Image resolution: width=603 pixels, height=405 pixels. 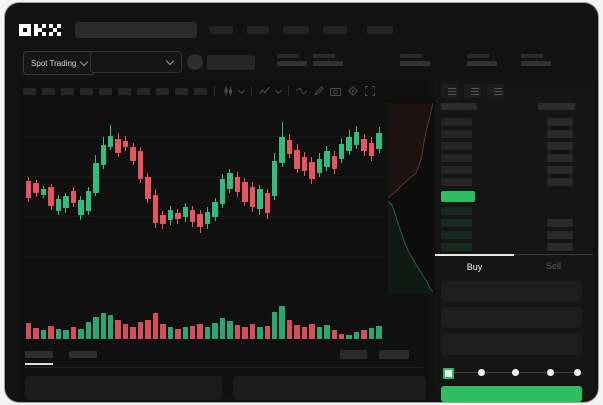 What do you see at coordinates (511, 344) in the screenshot?
I see `total-input` at bounding box center [511, 344].